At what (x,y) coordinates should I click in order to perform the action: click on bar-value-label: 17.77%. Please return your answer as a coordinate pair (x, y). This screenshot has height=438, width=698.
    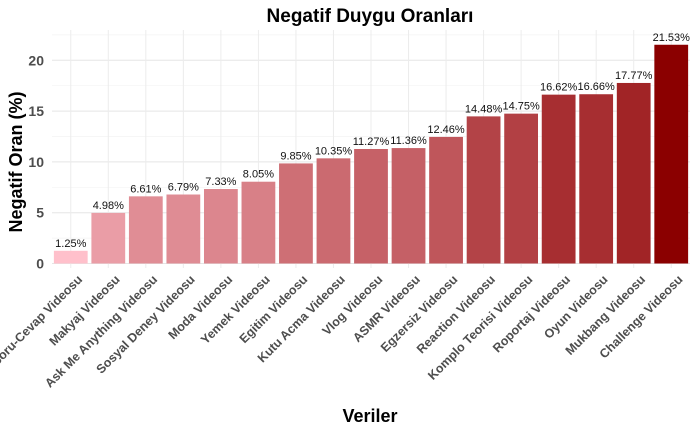
    Looking at the image, I should click on (634, 76).